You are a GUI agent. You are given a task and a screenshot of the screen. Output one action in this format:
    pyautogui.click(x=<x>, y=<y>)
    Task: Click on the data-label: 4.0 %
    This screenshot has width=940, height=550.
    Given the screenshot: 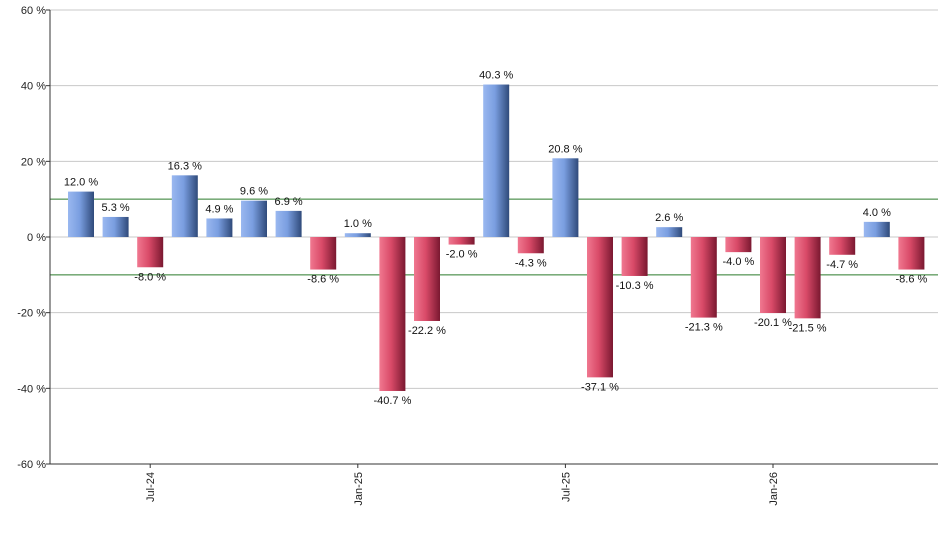 What is the action you would take?
    pyautogui.click(x=877, y=213)
    